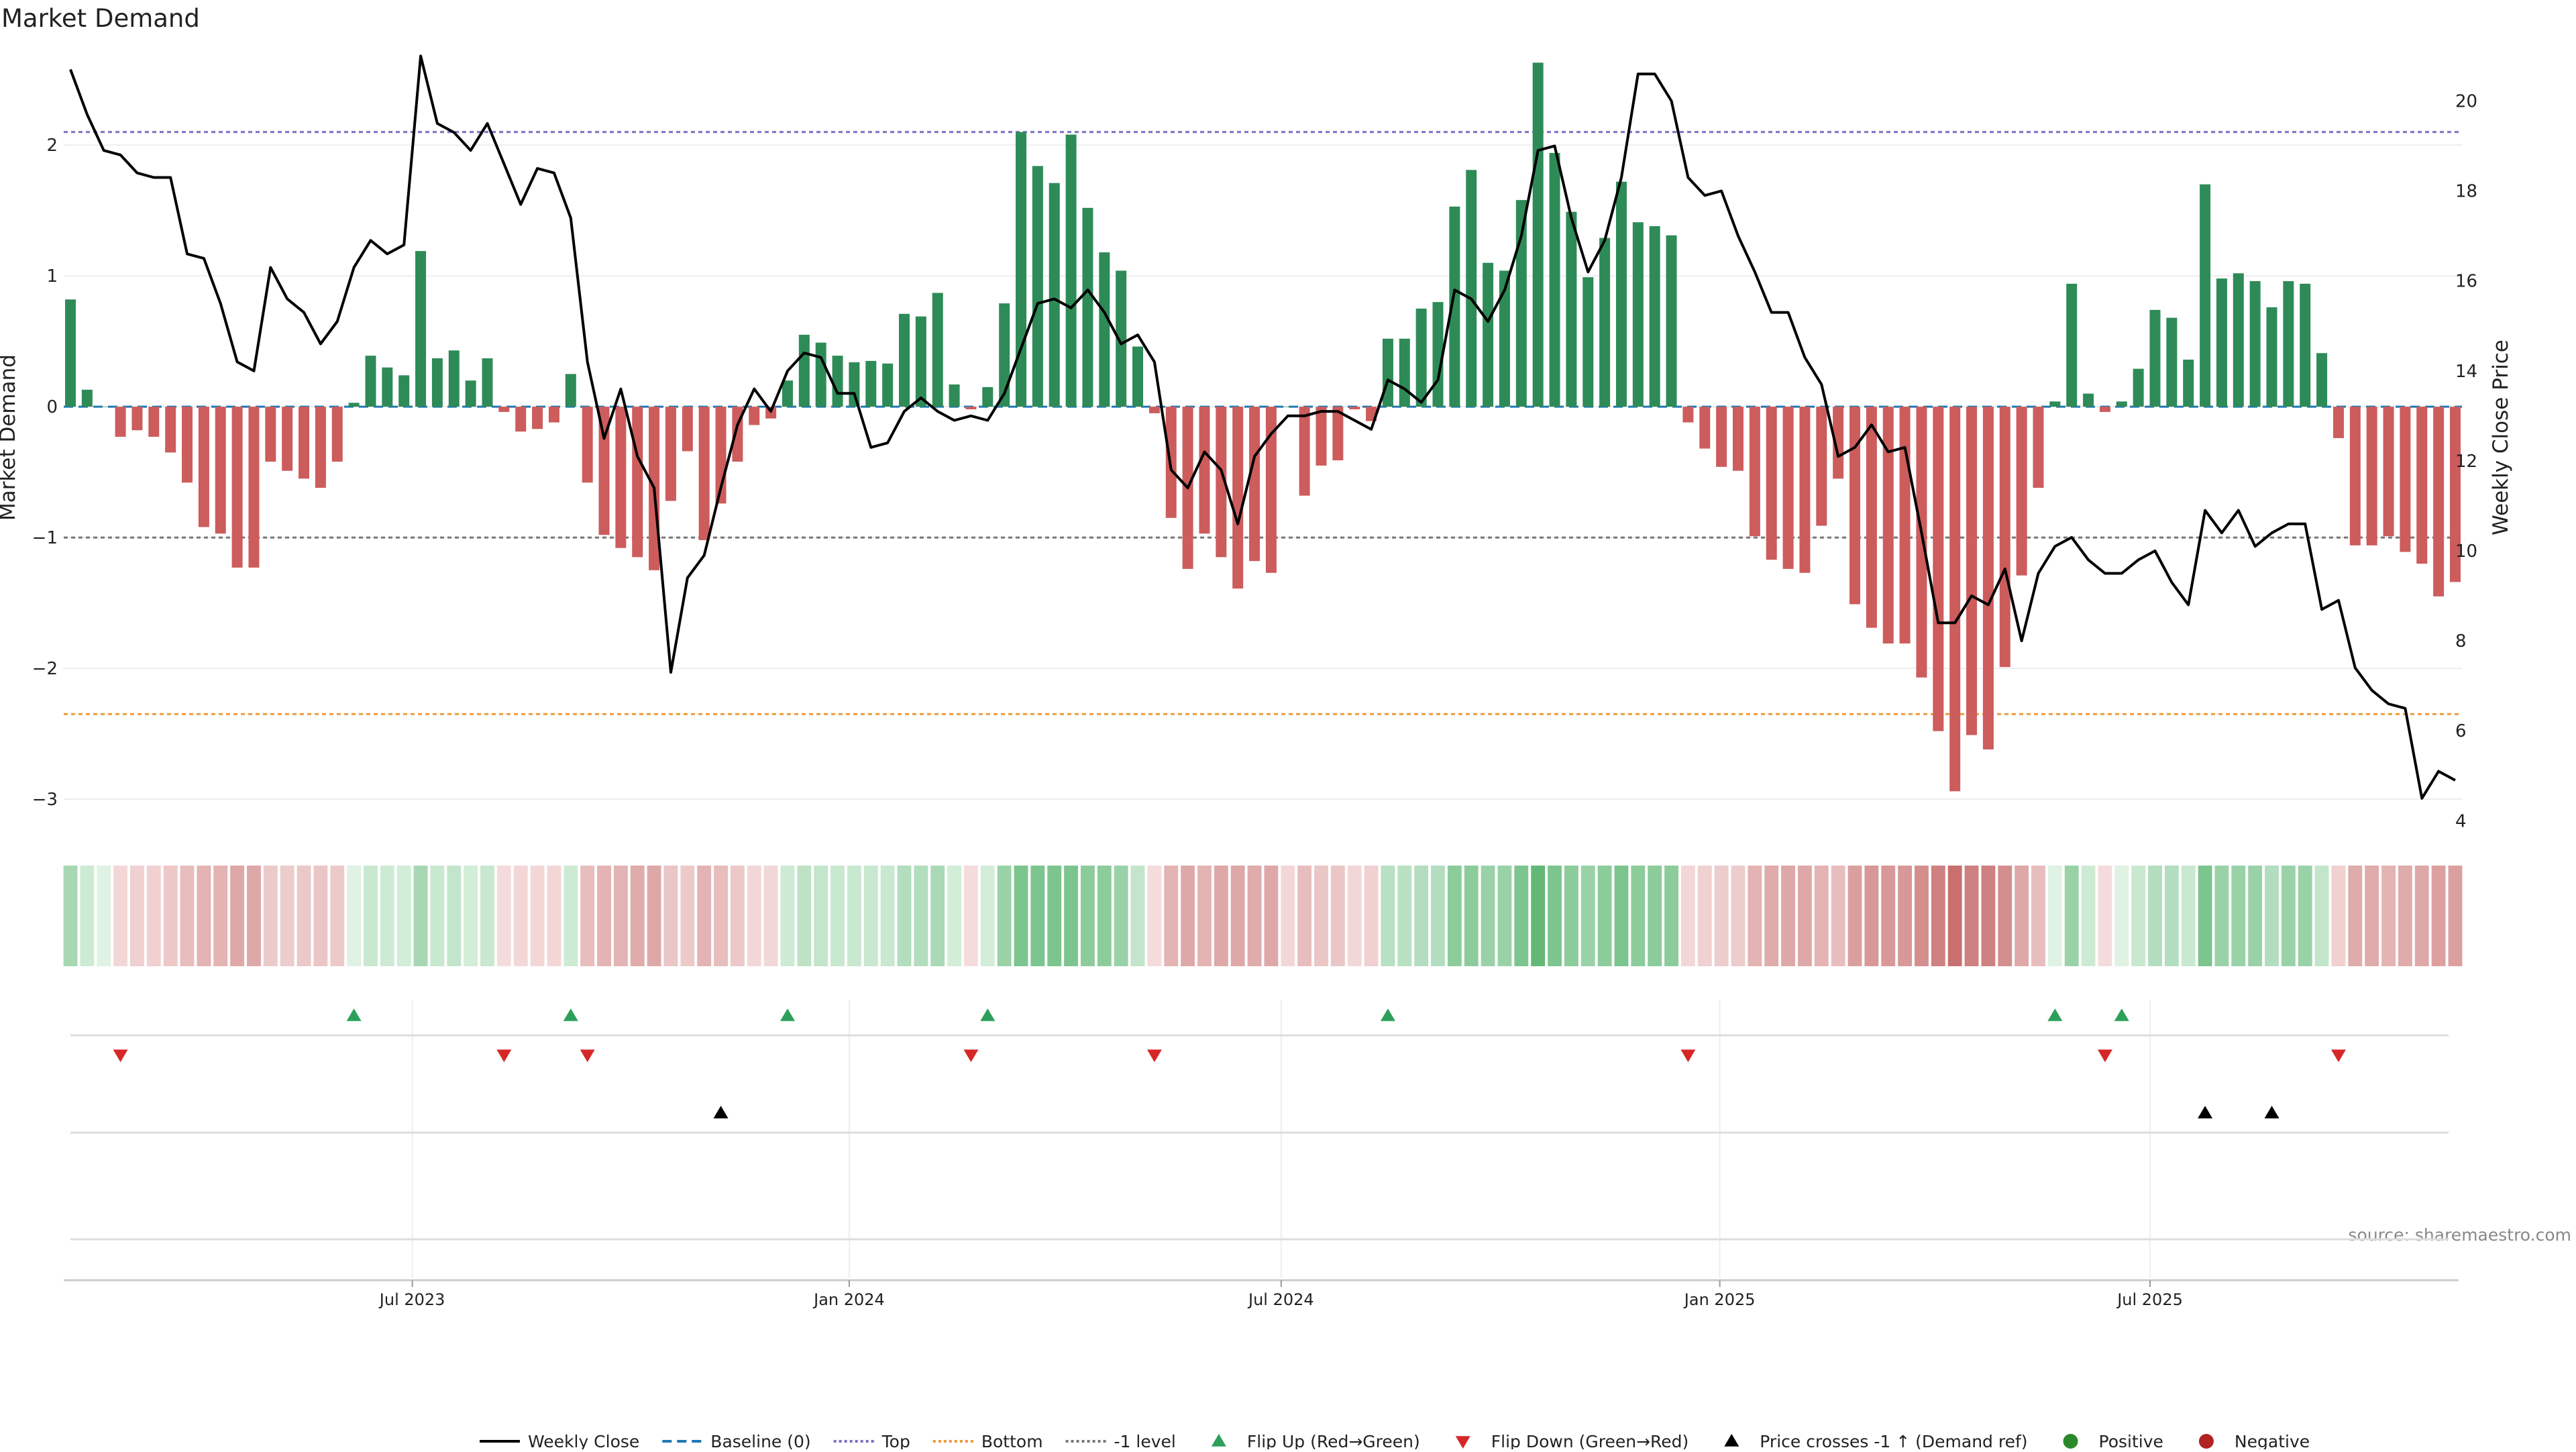 Image resolution: width=2576 pixels, height=1452 pixels. Describe the element at coordinates (2149, 1300) in the screenshot. I see `x-tick-label: Jul 2025` at that location.